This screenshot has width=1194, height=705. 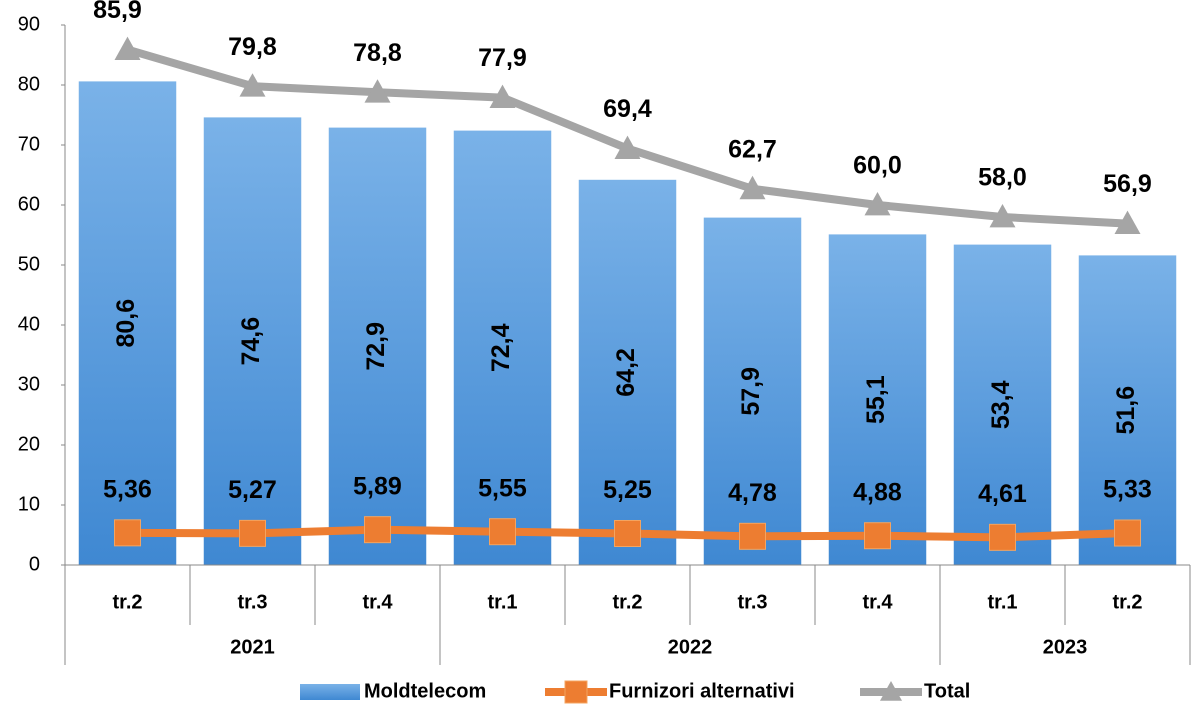 I want to click on group-label: 2023, so click(x=1065, y=647).